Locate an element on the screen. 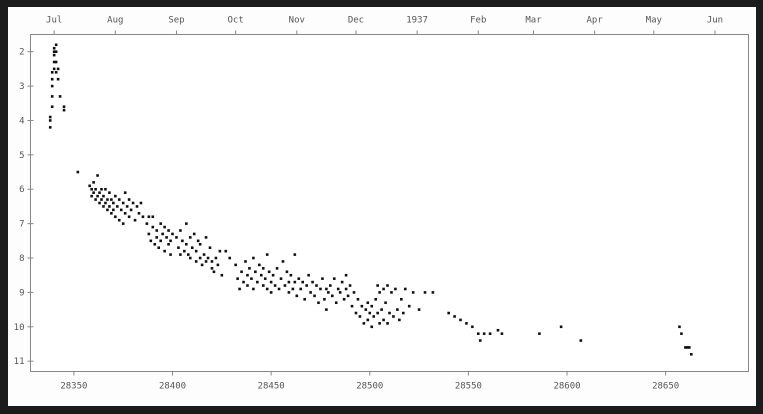  top-axis-label: Aug is located at coordinates (115, 21).